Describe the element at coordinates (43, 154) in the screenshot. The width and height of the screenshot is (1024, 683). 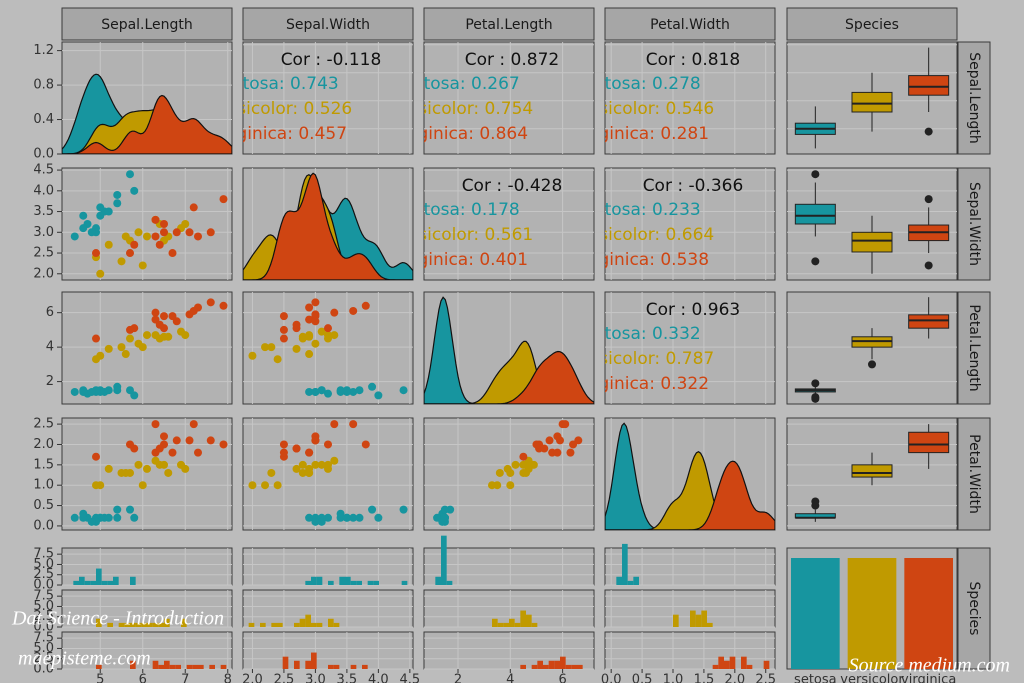
I see `y-tick-label: 0.0` at that location.